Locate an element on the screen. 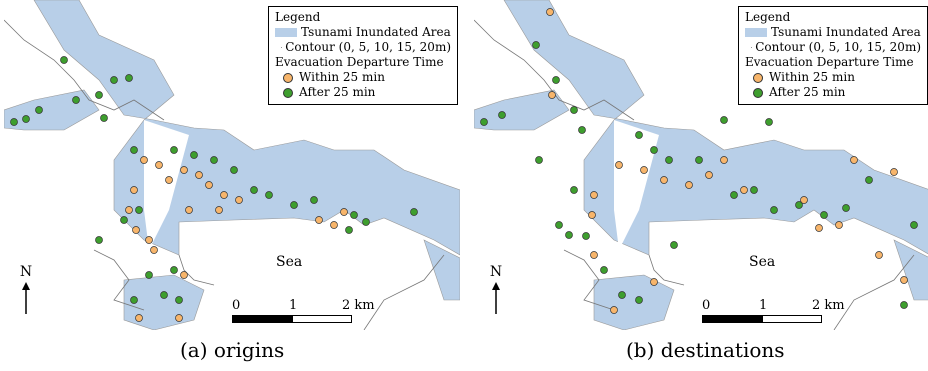 This screenshot has height=371, width=928. caption-destinations: (b) destinations is located at coordinates (705, 350).